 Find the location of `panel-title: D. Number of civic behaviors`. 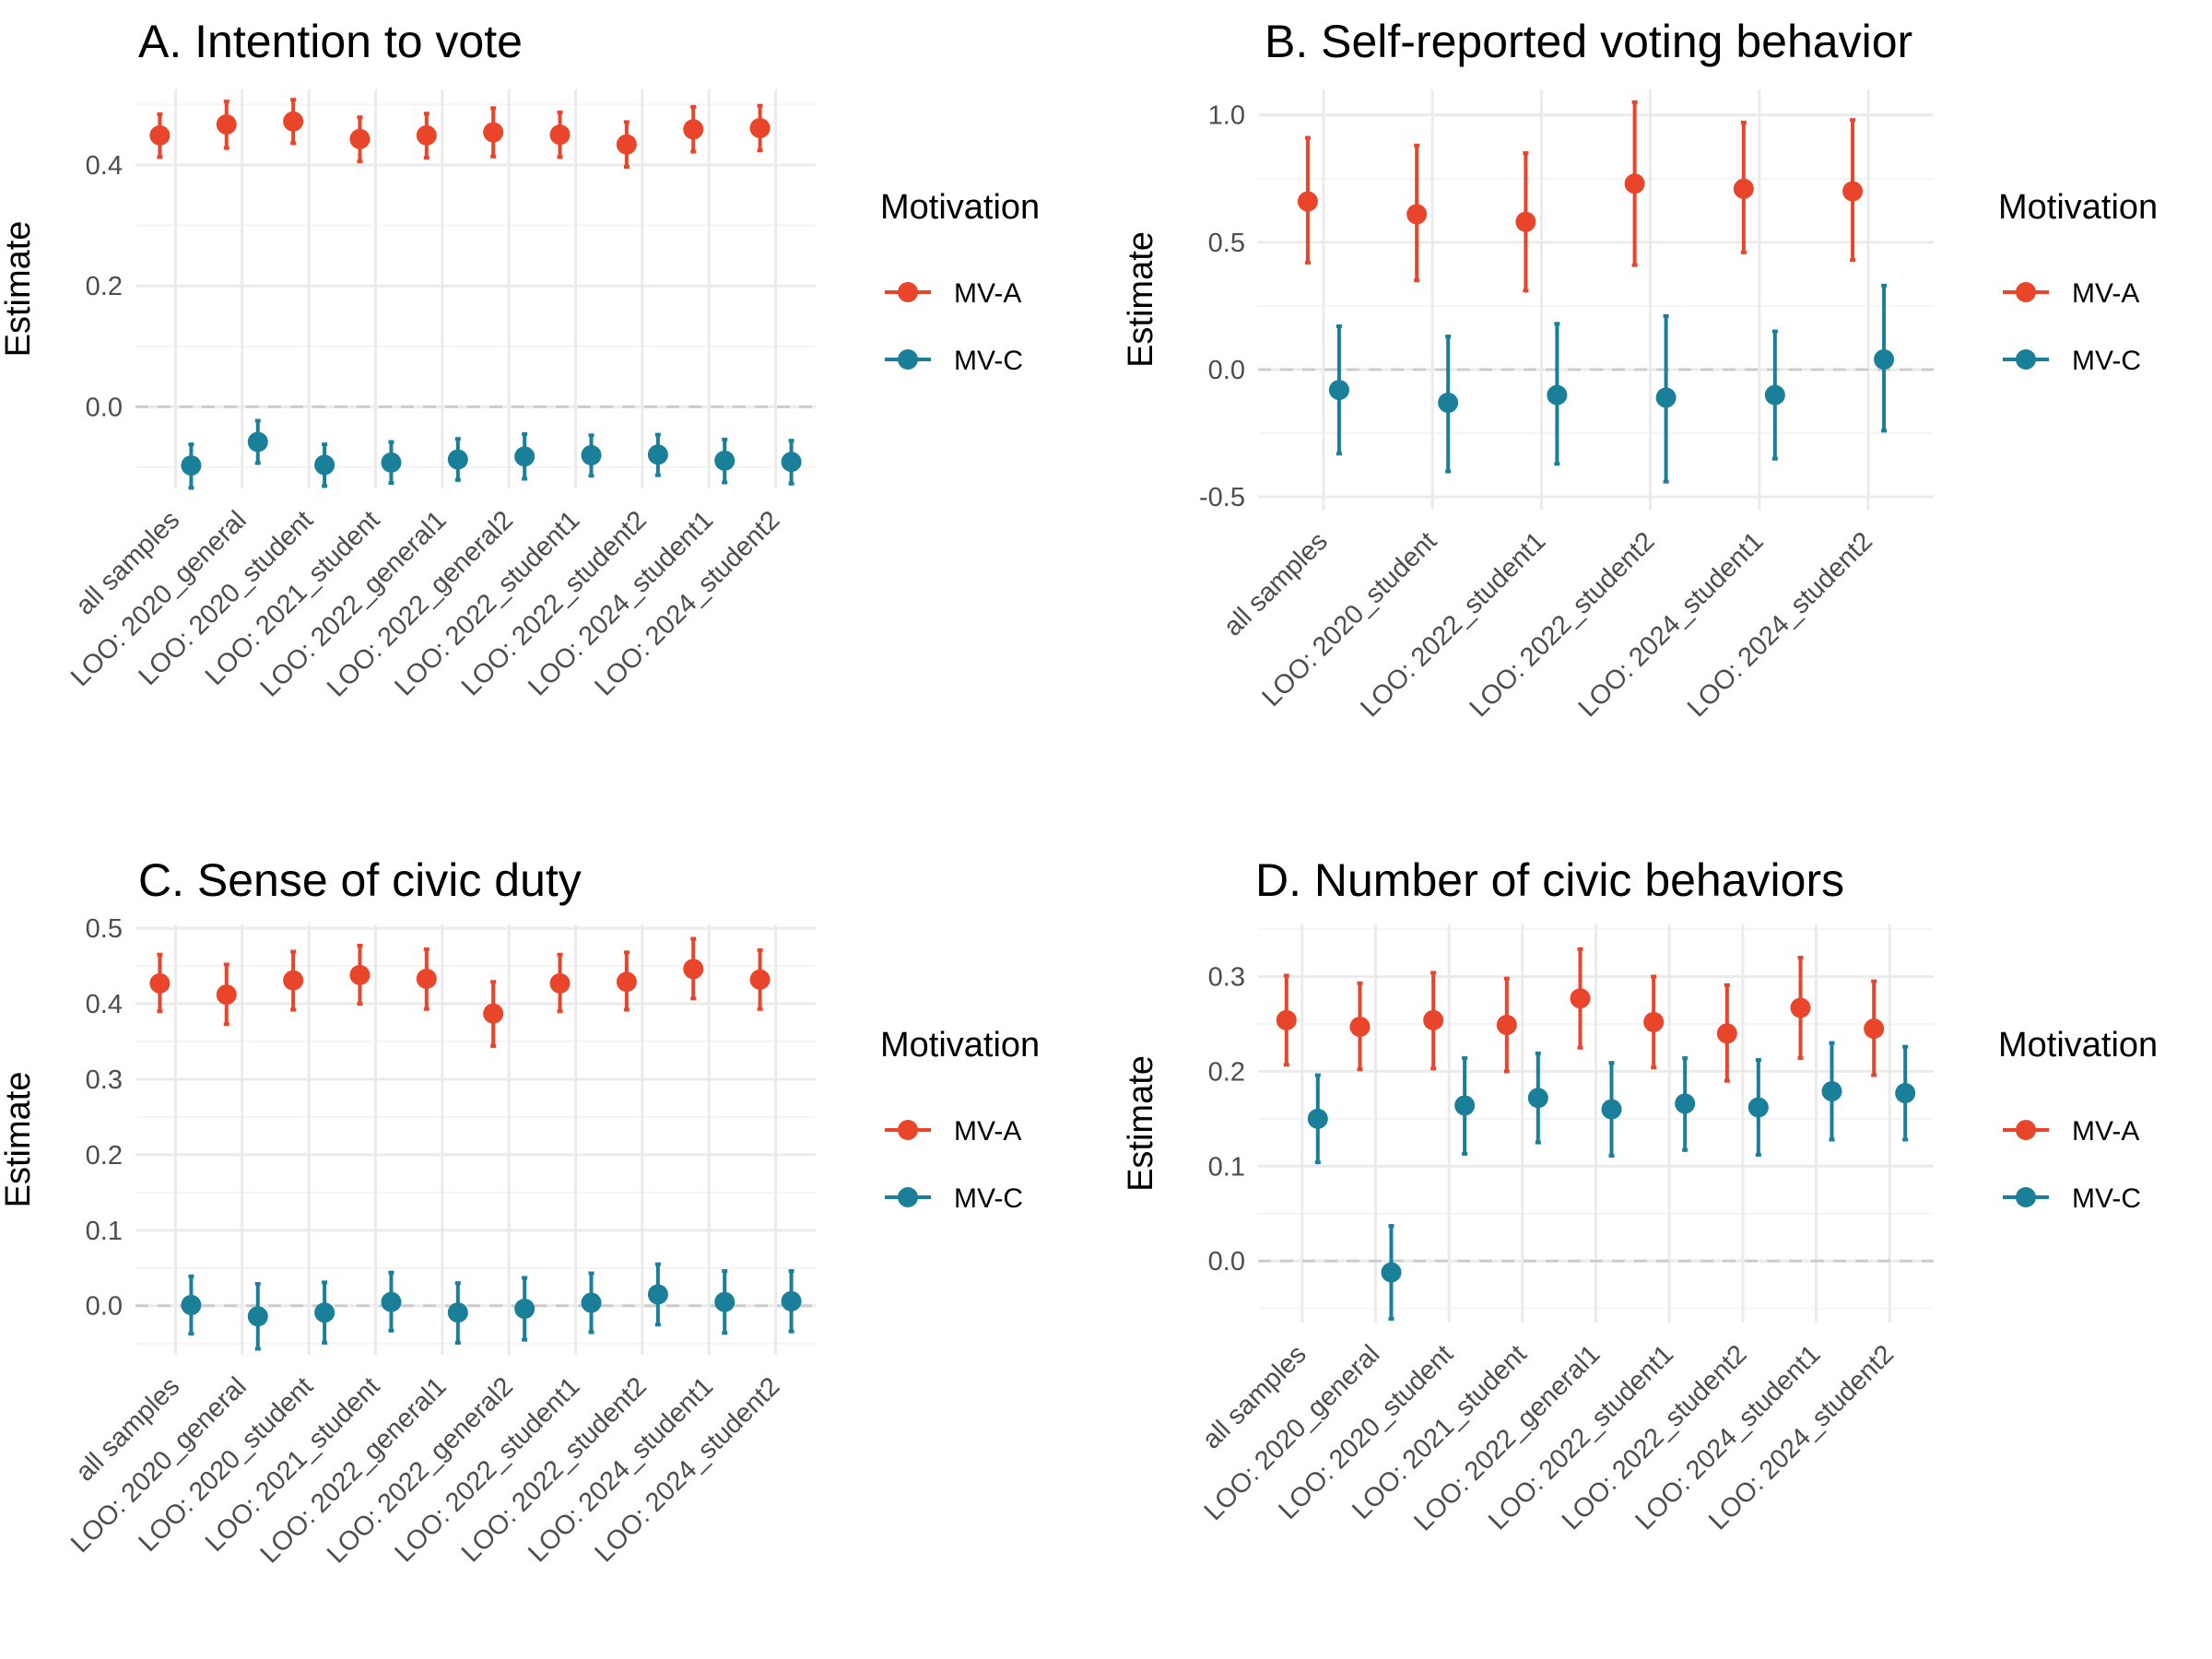

panel-title: D. Number of civic behaviors is located at coordinates (1549, 880).